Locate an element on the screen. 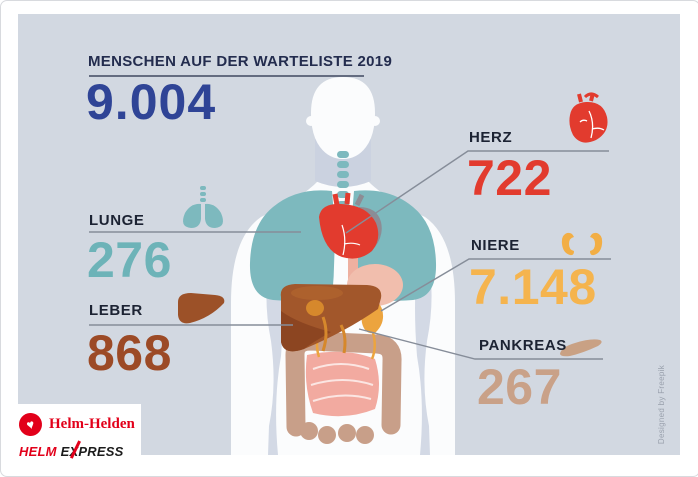 This screenshot has height=477, width=698. left-arm-shading is located at coordinates (274, 359).